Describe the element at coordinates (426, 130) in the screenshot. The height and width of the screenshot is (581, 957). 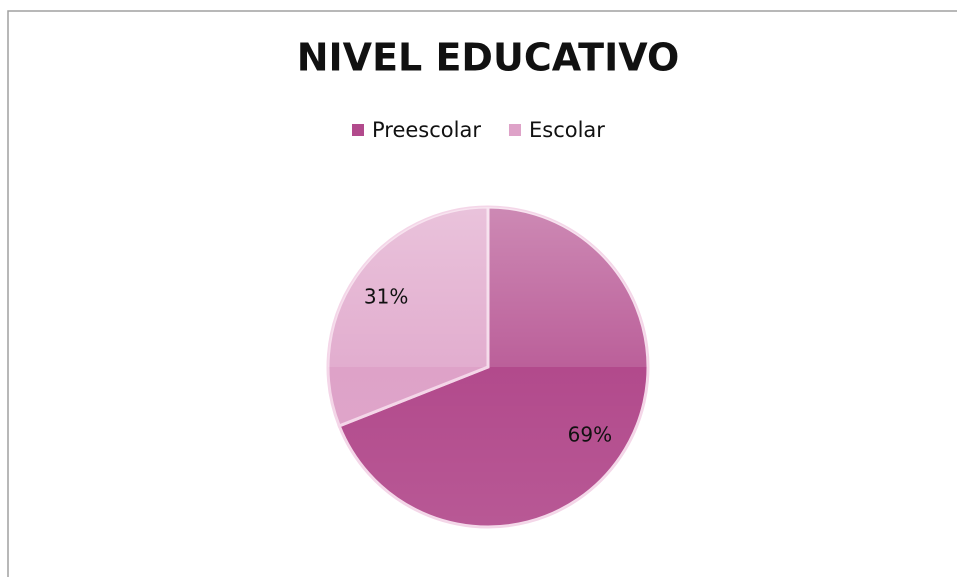
I see `legend-label: Preescolar` at that location.